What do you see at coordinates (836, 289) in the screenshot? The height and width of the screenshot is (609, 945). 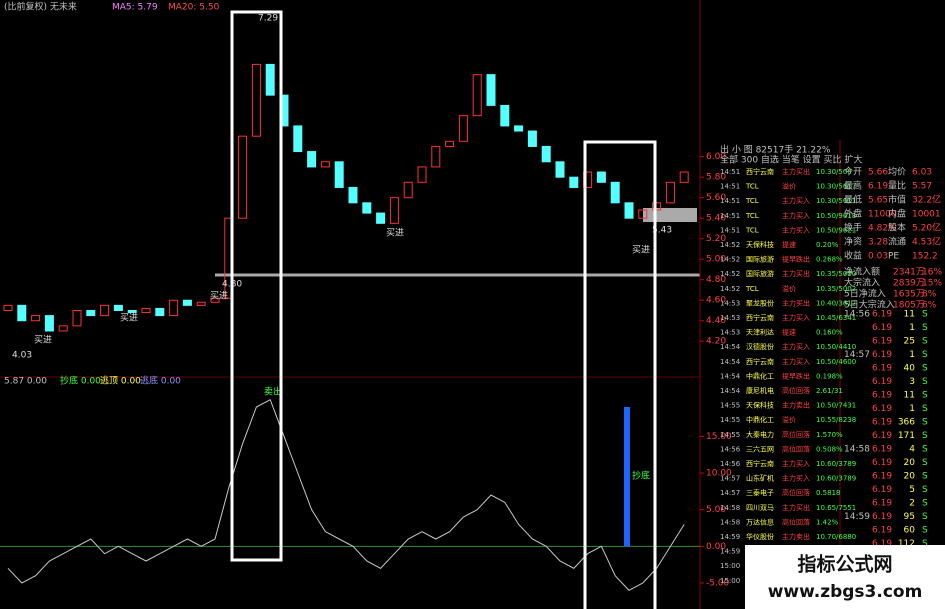 I see `news-cell: 10.35/5002` at bounding box center [836, 289].